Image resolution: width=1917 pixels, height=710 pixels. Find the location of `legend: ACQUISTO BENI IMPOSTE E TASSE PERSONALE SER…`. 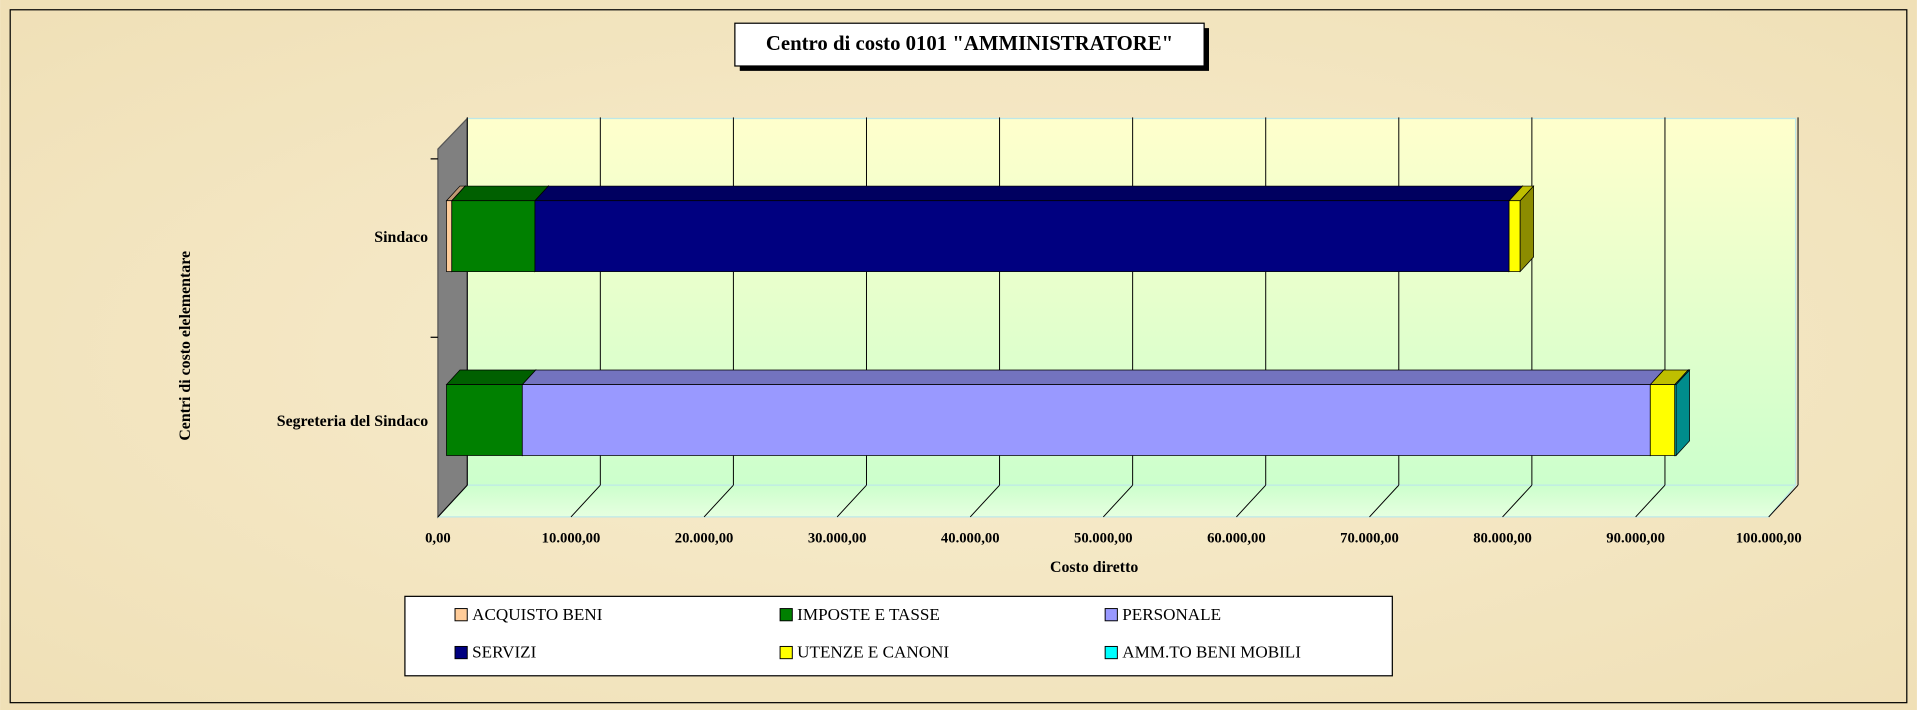

legend: ACQUISTO BENI IMPOSTE E TASSE PERSONALE SER… is located at coordinates (877, 633).